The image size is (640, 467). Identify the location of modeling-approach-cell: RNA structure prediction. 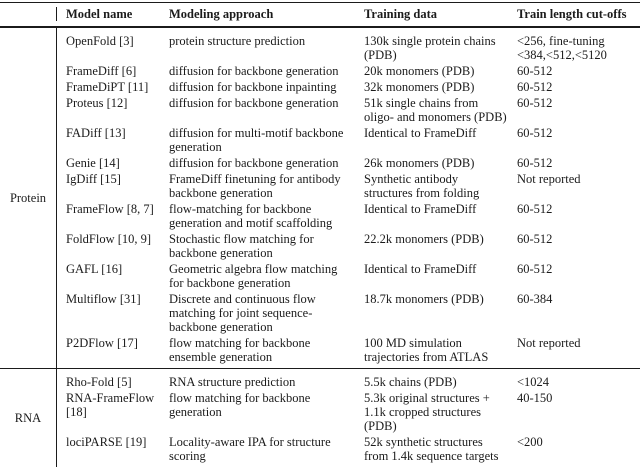
(232, 382).